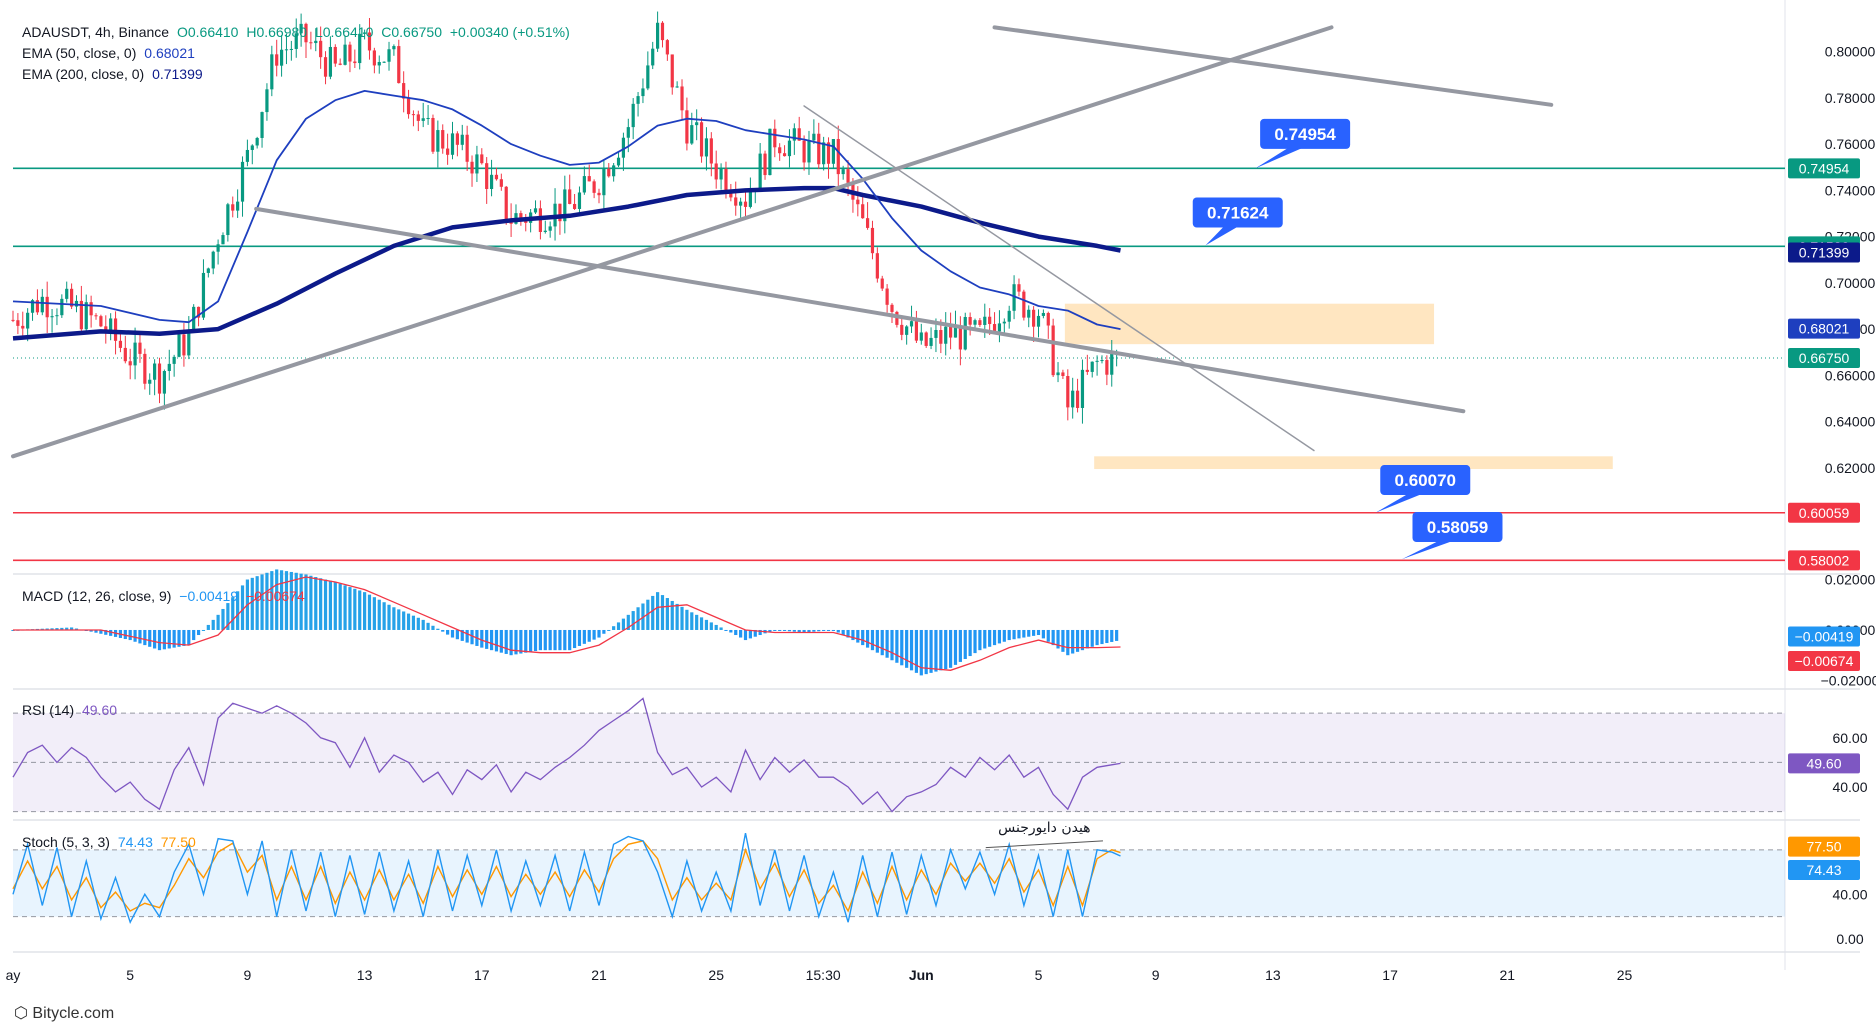 Image resolution: width=1876 pixels, height=1036 pixels. I want to click on level-badge-0-bg, so click(1824, 168).